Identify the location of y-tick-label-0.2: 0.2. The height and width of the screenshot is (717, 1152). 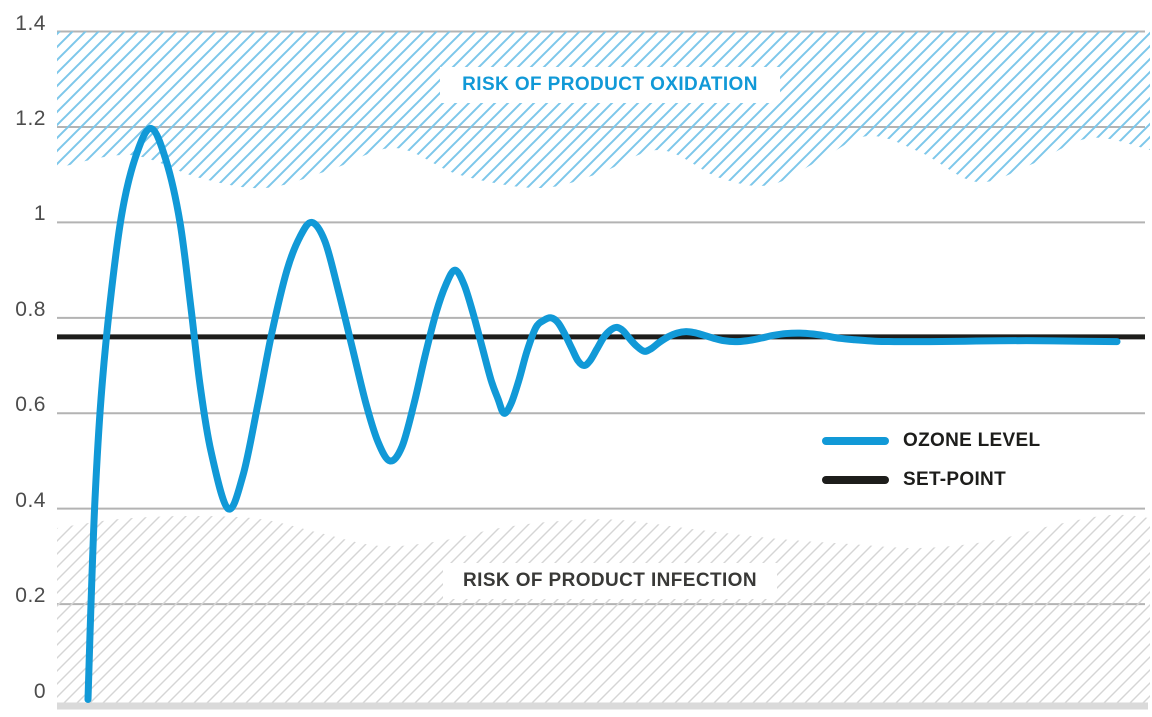
(30, 596).